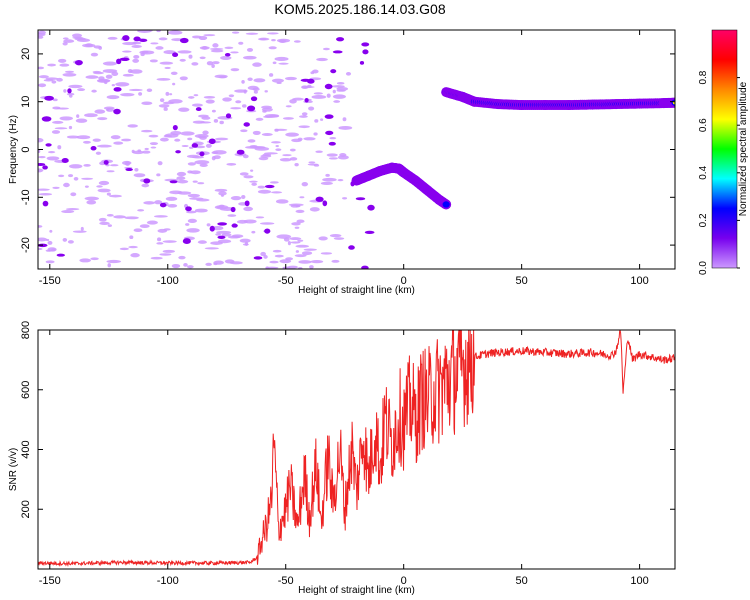  Describe the element at coordinates (703, 172) in the screenshot. I see `colorbar-tick-label: 0.4` at that location.